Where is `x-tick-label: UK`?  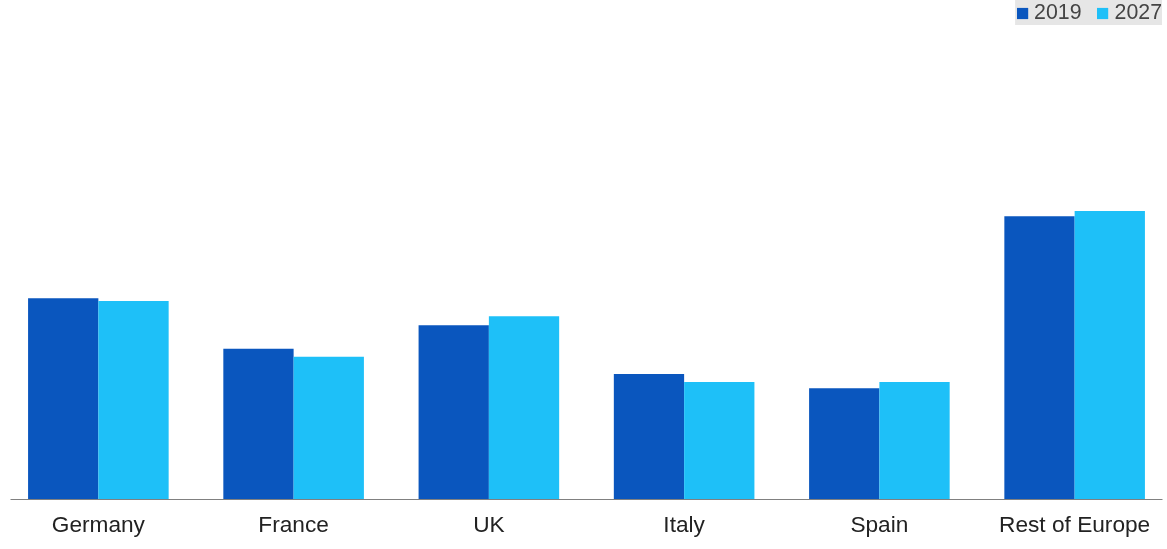 x-tick-label: UK is located at coordinates (489, 523).